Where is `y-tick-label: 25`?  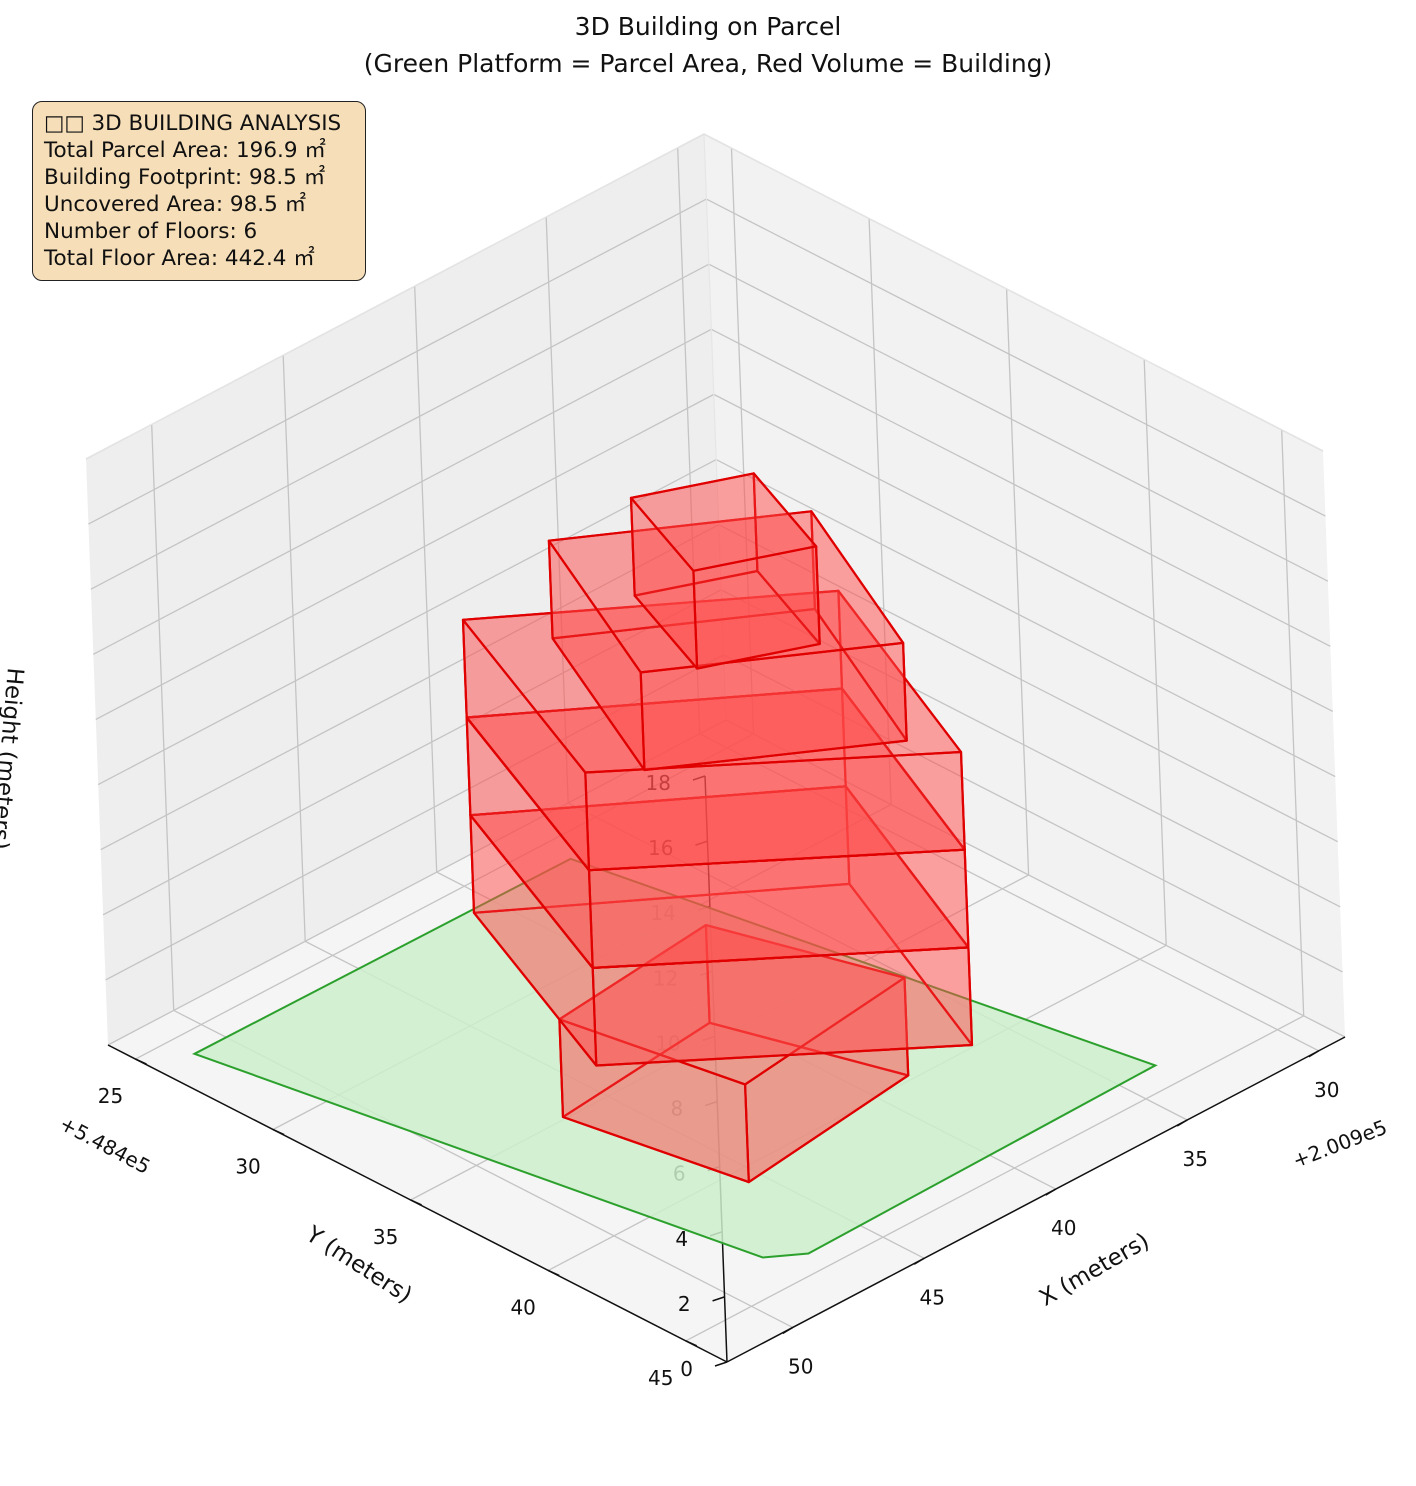 y-tick-label: 25 is located at coordinates (110, 1096).